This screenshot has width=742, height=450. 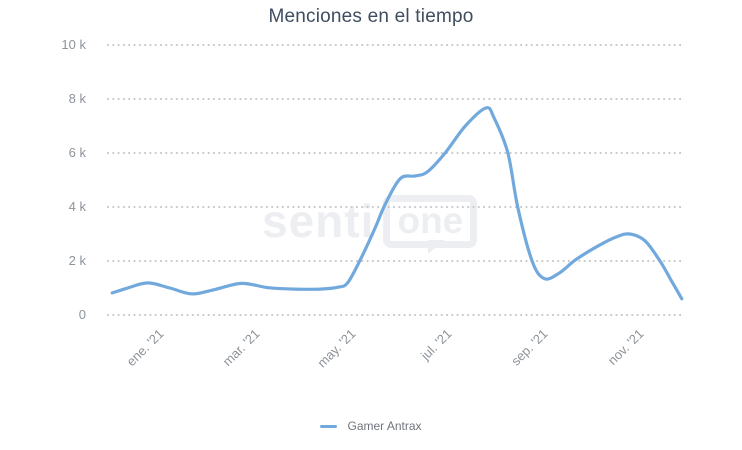 I want to click on y-tick-label: 0, so click(x=82, y=314).